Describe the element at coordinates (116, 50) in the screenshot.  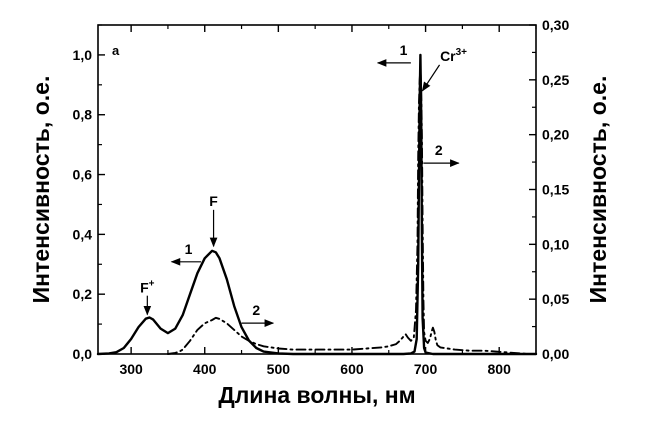
I see `panel-label: а` at that location.